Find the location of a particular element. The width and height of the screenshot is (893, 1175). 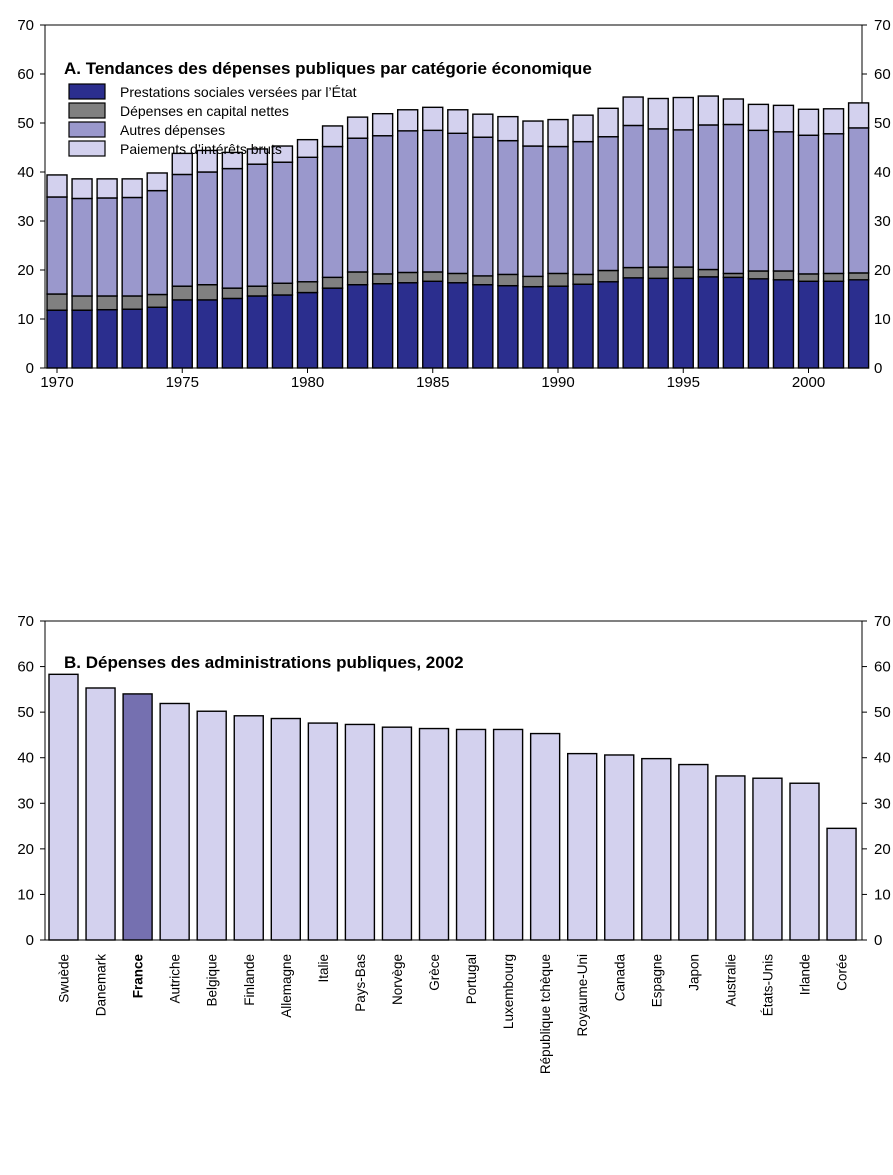

panel-a-x-tick-label: 1980 is located at coordinates (307, 382).